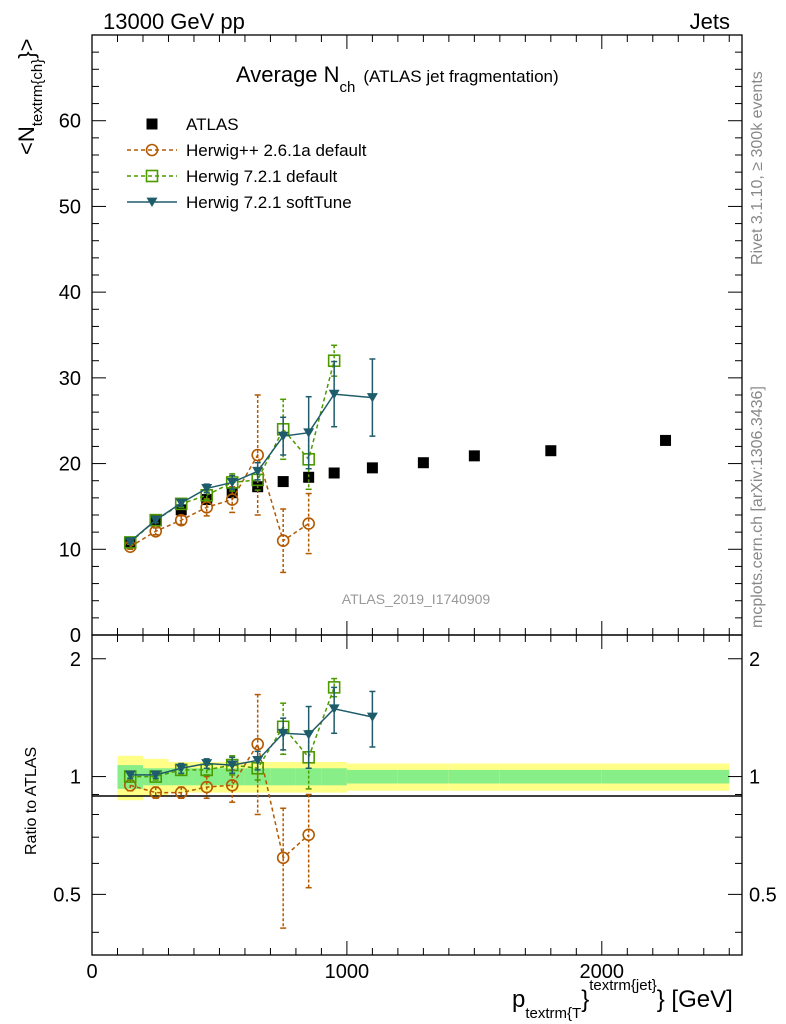  Describe the element at coordinates (220, 801) in the screenshot. I see `ratio-line-herwig-2-6-1a-default` at that location.